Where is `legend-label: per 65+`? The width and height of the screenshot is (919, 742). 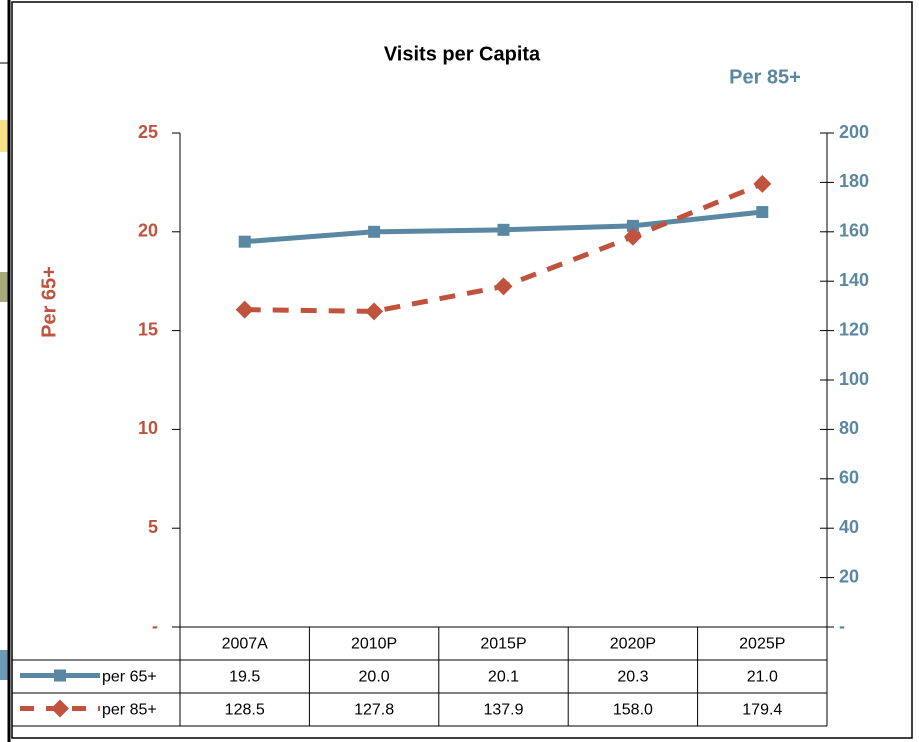
legend-label: per 65+ is located at coordinates (129, 677).